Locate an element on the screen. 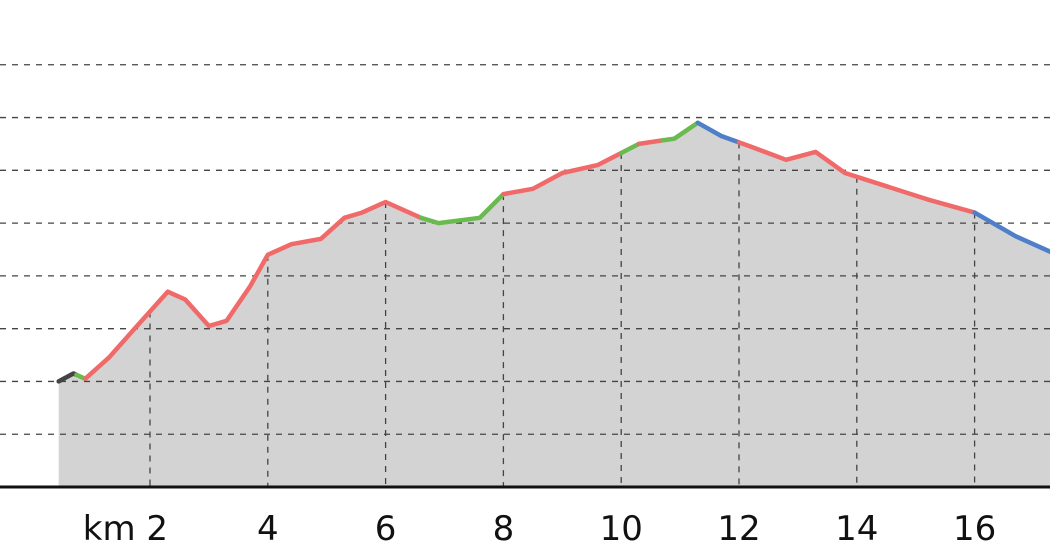 Image resolution: width=1050 pixels, height=560 pixels. x-axis-tick-labels: km 24681012141618 is located at coordinates (539, 529).